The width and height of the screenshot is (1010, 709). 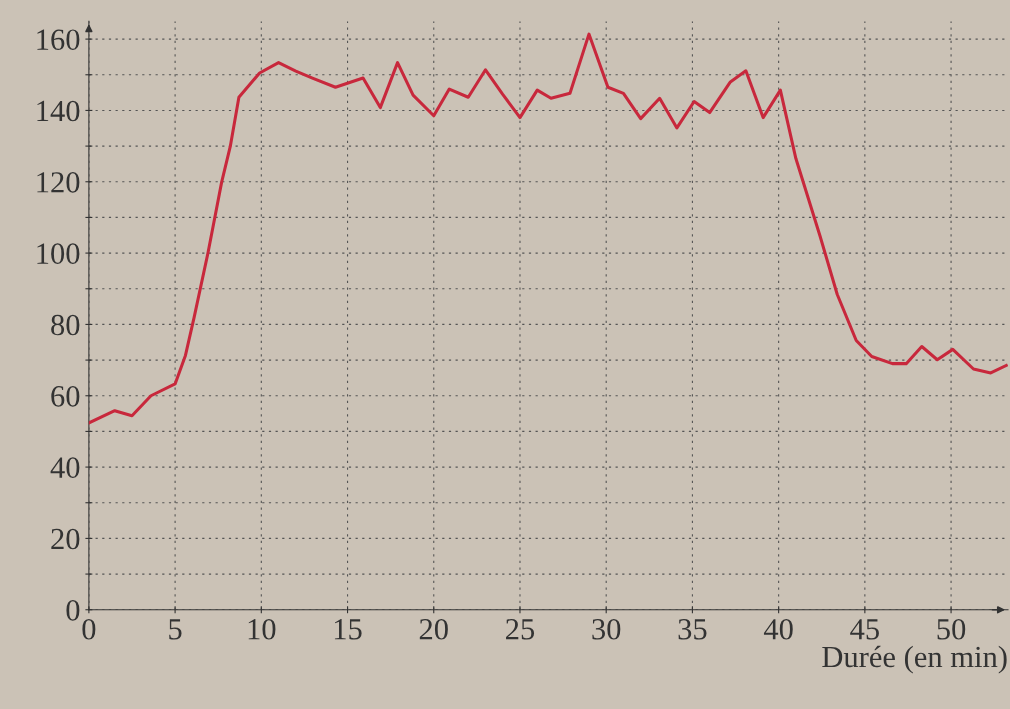 I want to click on x-tick-label: 45, so click(x=864, y=629).